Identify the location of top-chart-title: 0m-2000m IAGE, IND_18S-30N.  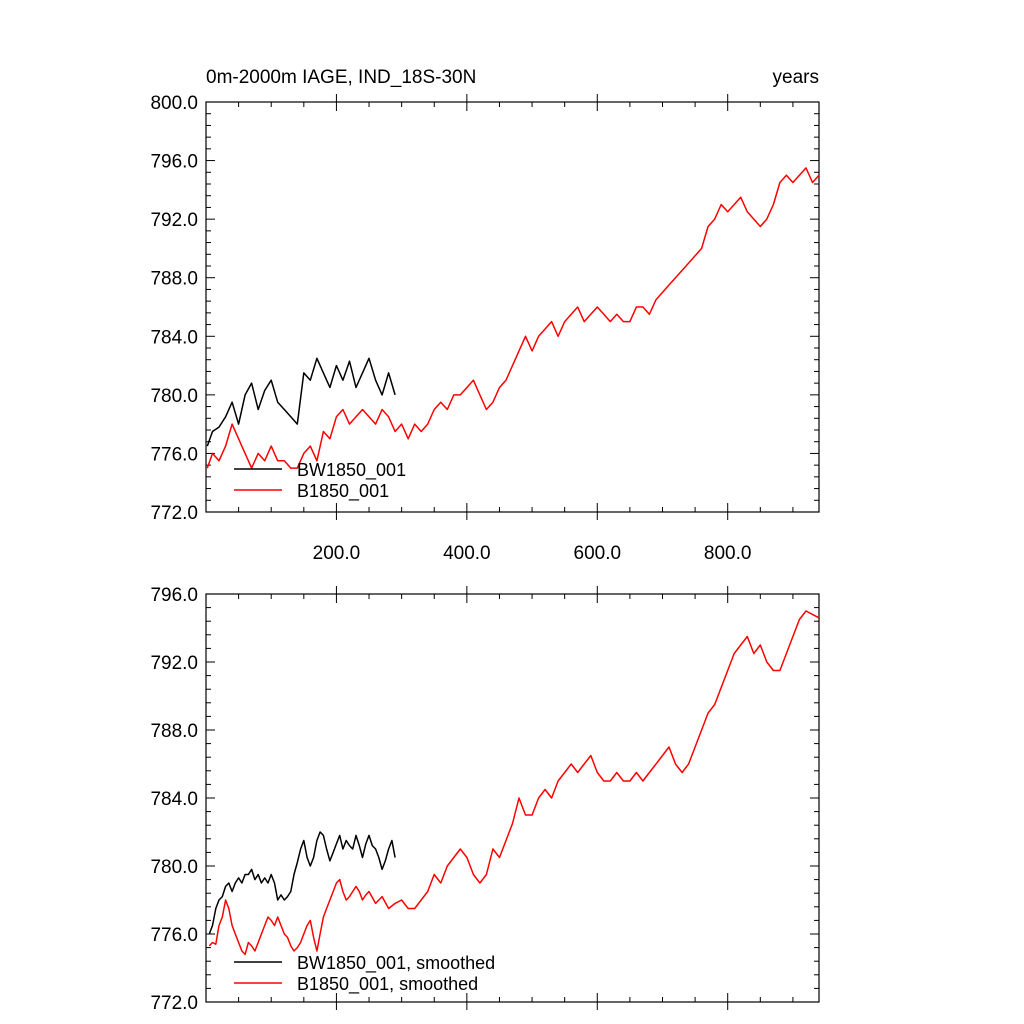
(341, 77).